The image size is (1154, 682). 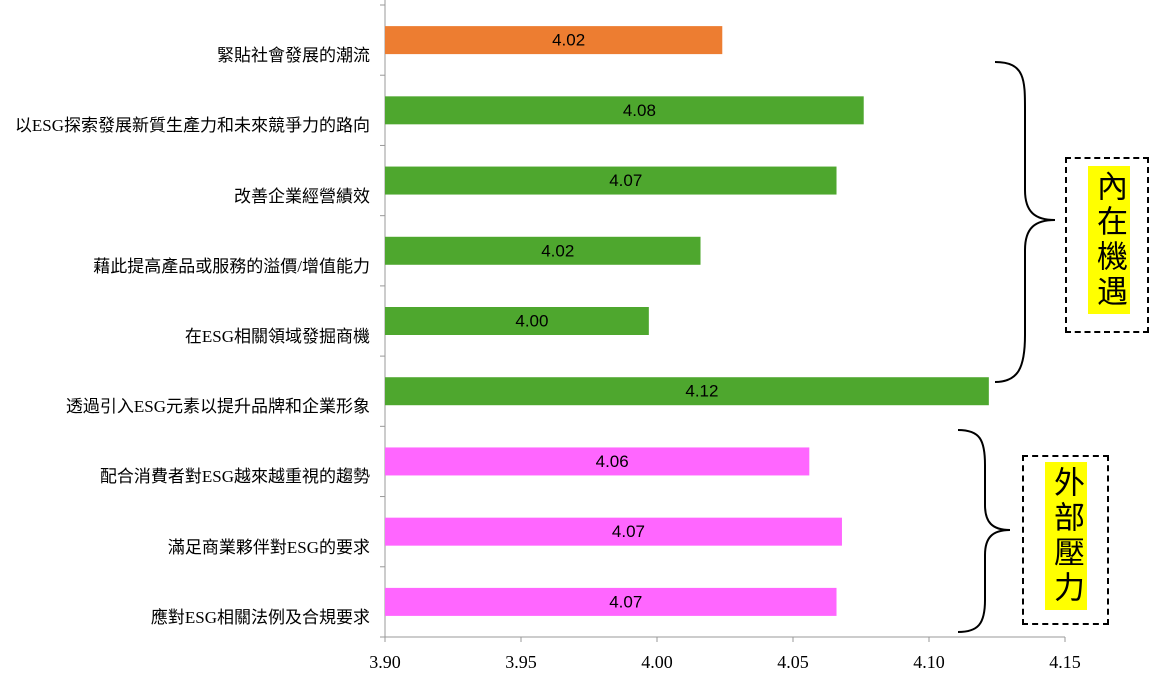 What do you see at coordinates (231, 266) in the screenshot?
I see `category-label: 藉此提高產品或服務的溢價/增值能力` at bounding box center [231, 266].